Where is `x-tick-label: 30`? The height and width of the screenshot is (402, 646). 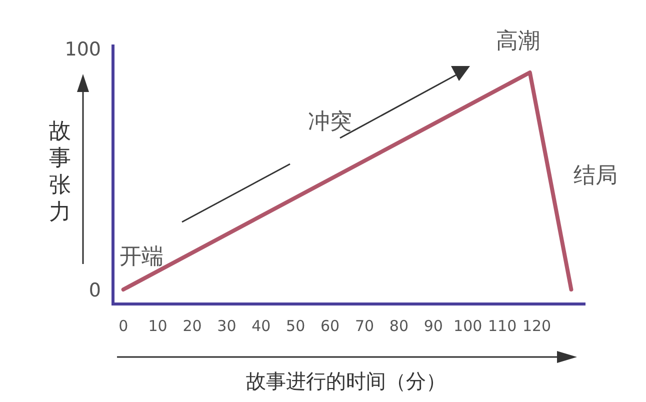
x-tick-label: 30 is located at coordinates (226, 325).